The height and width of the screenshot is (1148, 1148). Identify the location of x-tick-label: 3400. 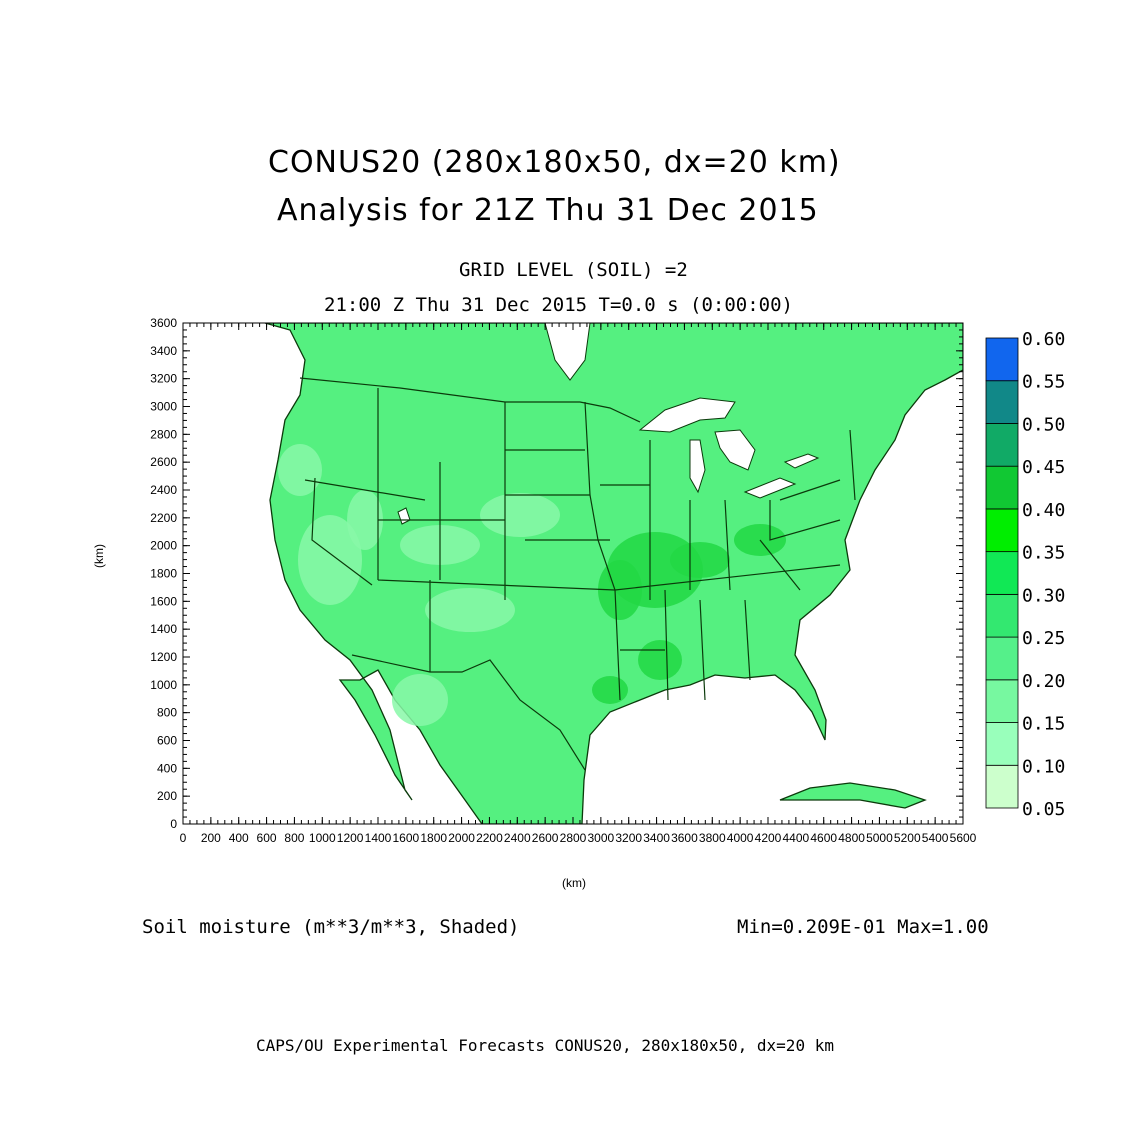
(656, 838).